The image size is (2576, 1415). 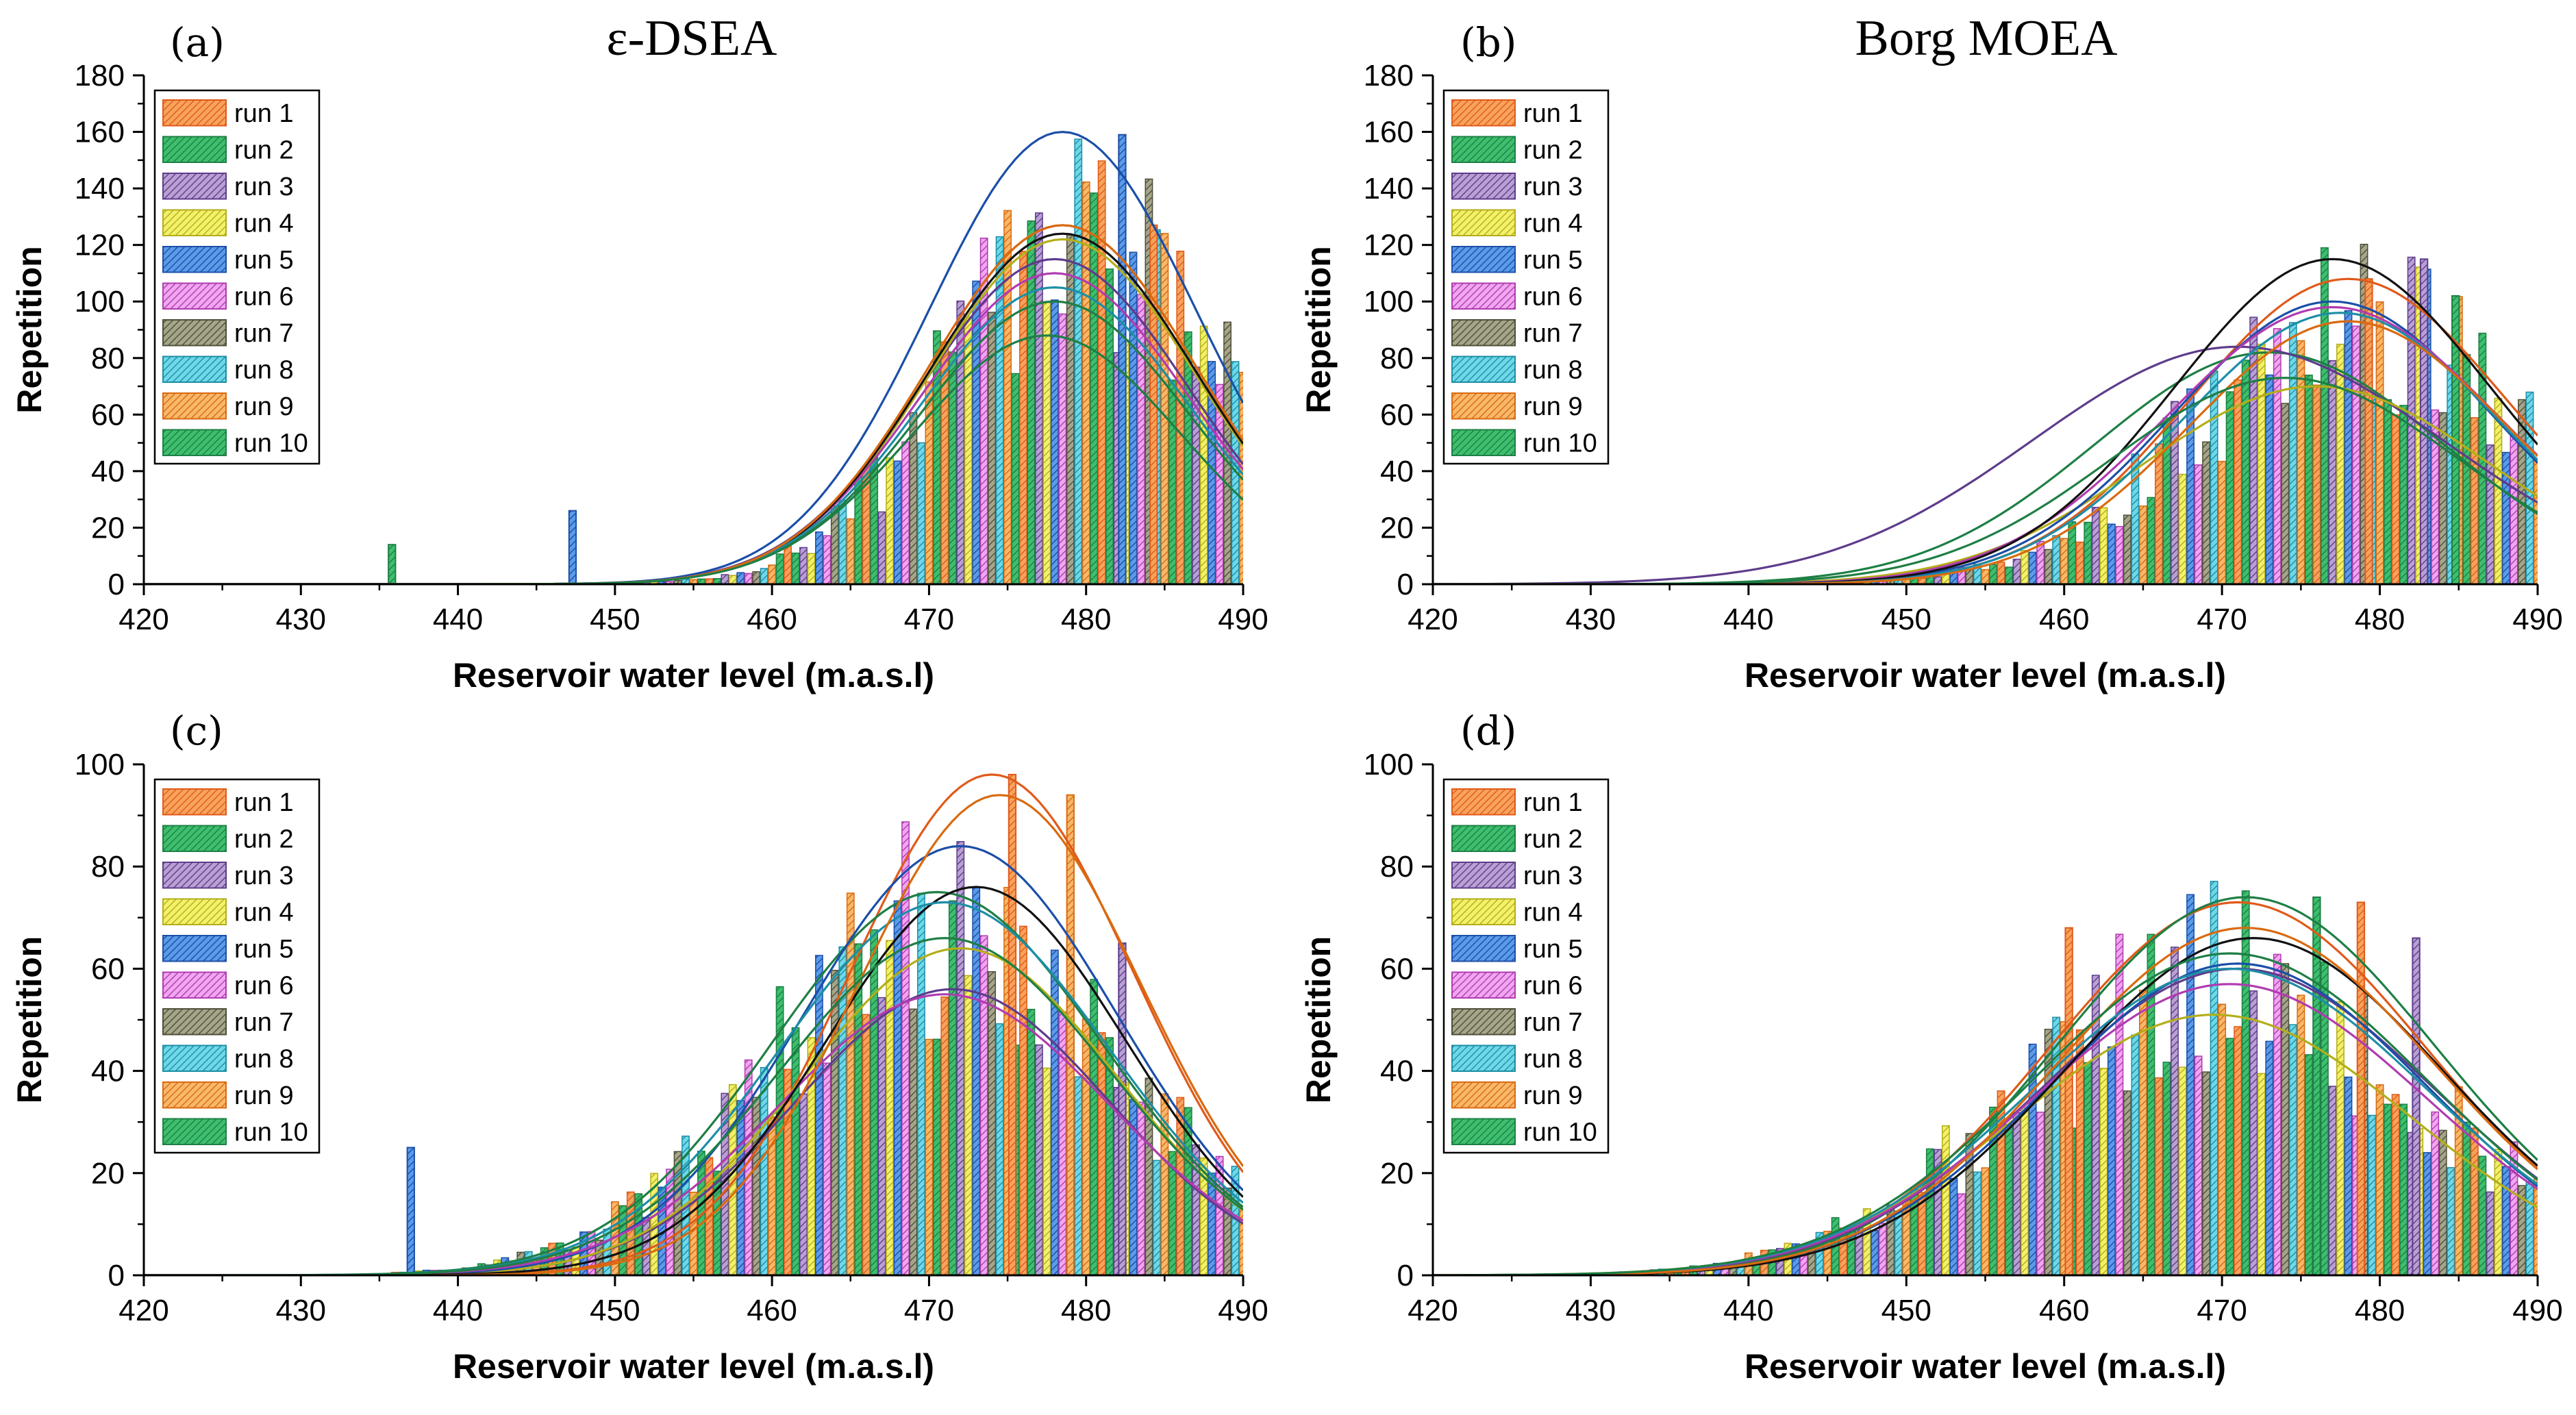 What do you see at coordinates (2380, 1310) in the screenshot?
I see `x-tick-label: 480` at bounding box center [2380, 1310].